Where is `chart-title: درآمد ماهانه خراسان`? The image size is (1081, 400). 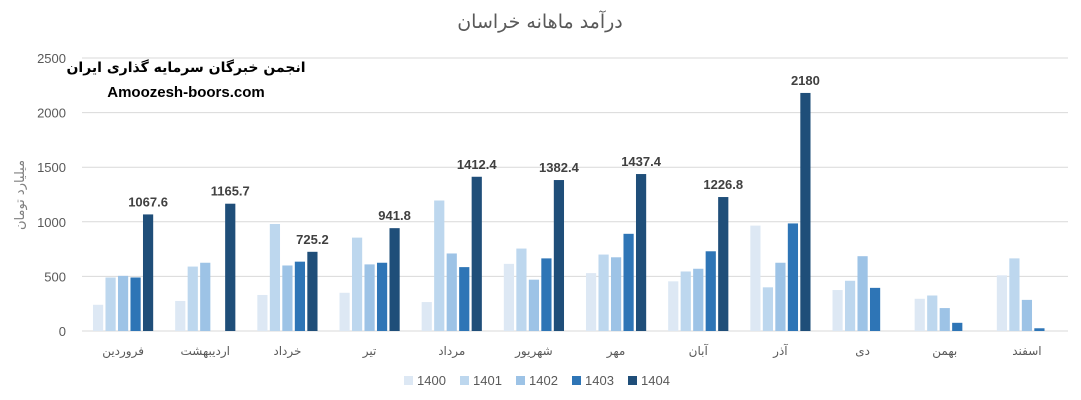 chart-title: درآمد ماهانه خراسان is located at coordinates (540, 21).